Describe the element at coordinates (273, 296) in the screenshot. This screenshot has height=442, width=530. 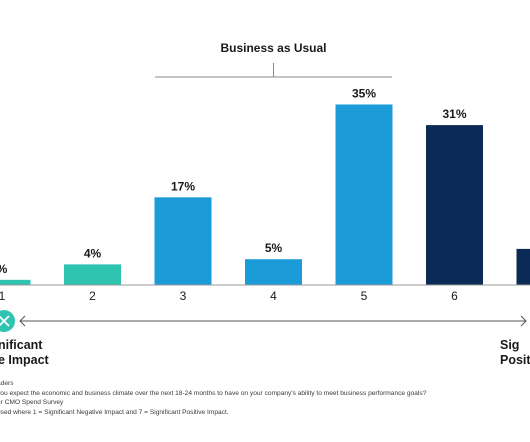
I see `x-tick-label-4: 4` at that location.